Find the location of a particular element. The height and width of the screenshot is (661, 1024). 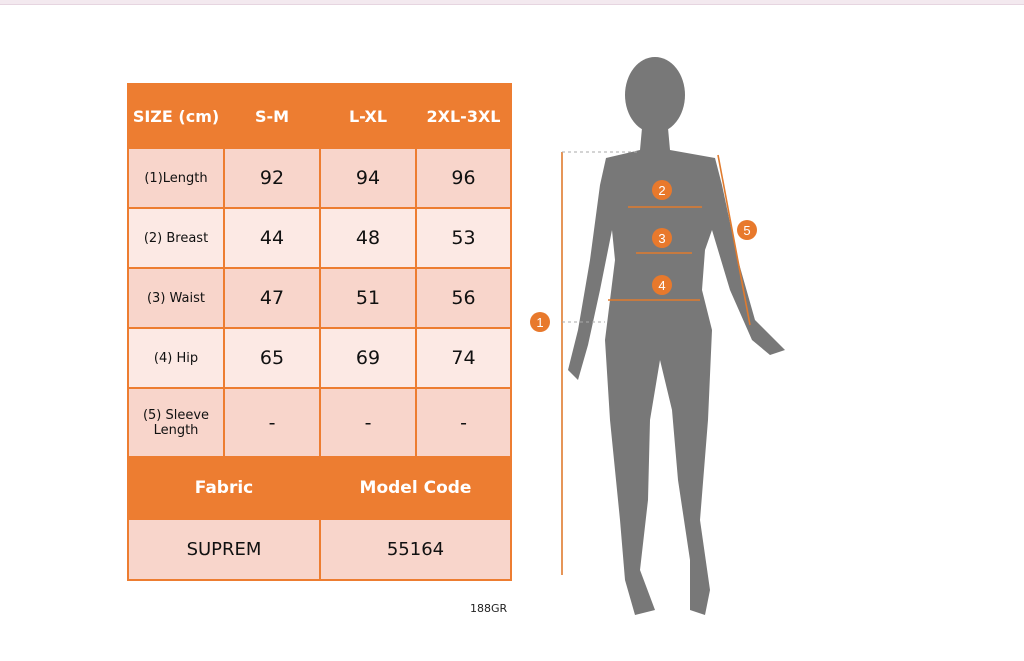

table-row: (4) Hip 65 69 74 is located at coordinates (319, 358).